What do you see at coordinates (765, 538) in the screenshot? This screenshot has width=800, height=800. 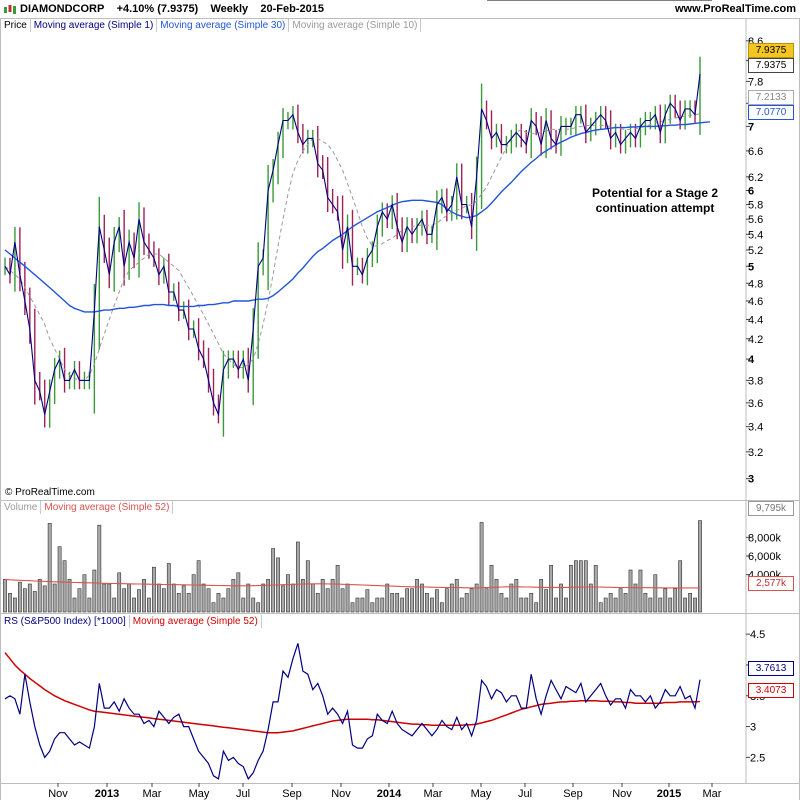 I see `volume-tick-label: 8,000k` at bounding box center [765, 538].